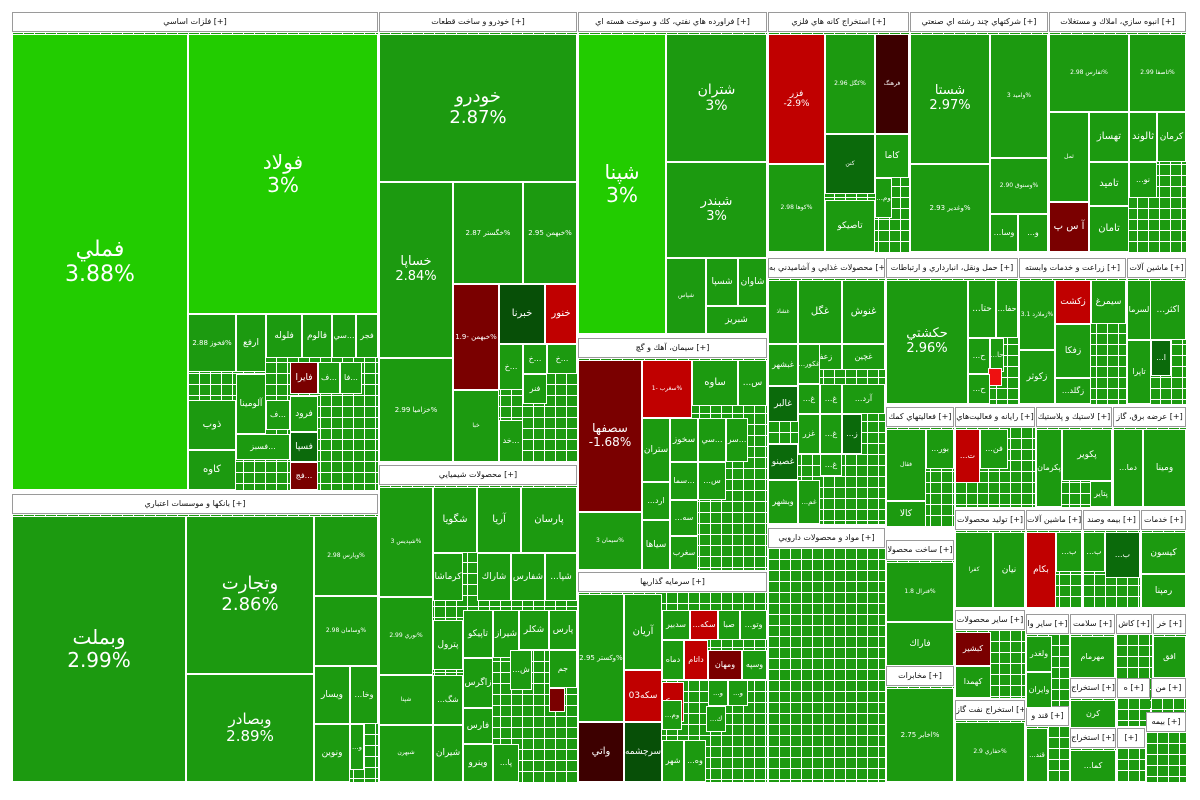 The width and height of the screenshot is (1200, 800). What do you see at coordinates (994, 449) in the screenshot?
I see `stock-tile: ...فن` at bounding box center [994, 449].